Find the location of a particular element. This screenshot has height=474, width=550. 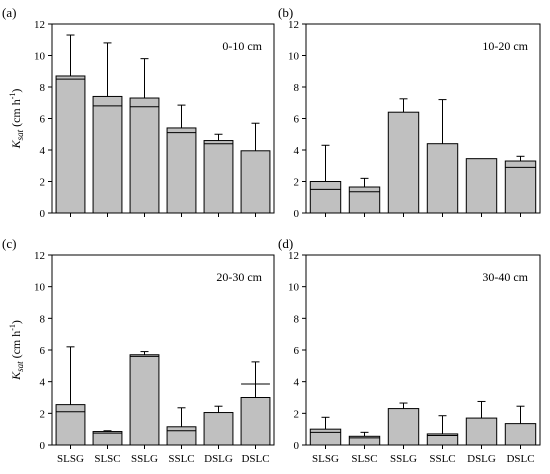

panel-label: (a) is located at coordinates (9, 12).